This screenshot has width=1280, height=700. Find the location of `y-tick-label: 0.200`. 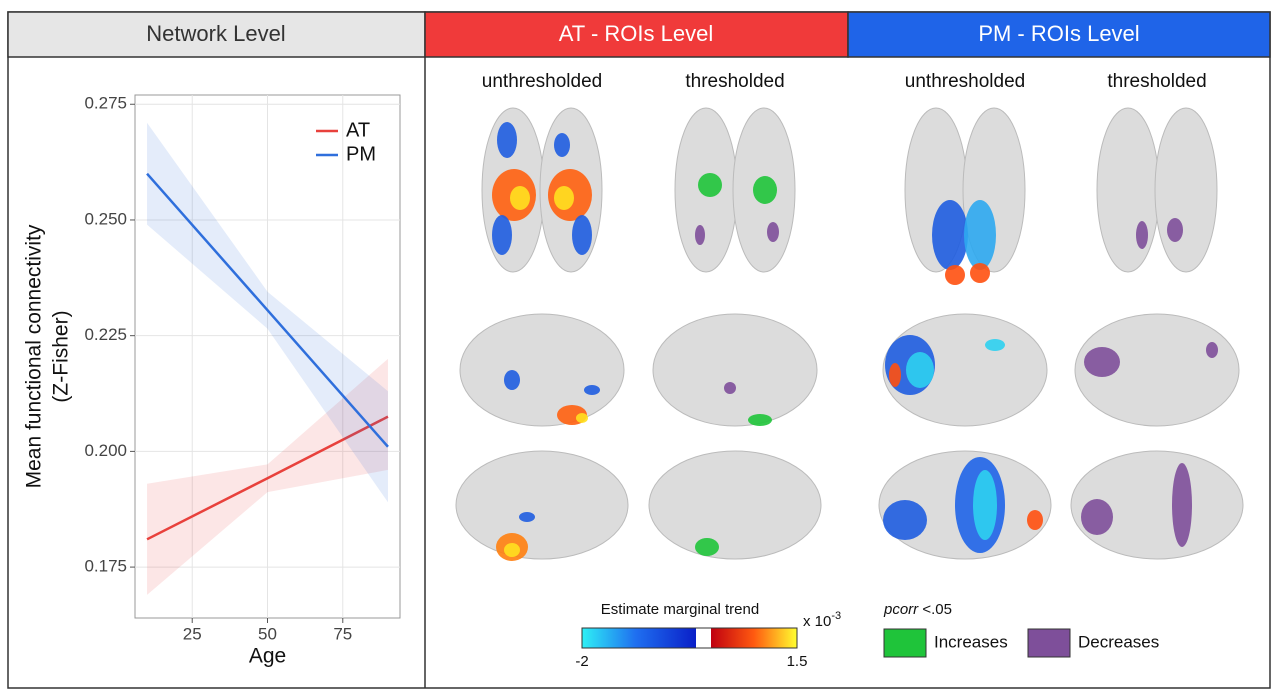

y-tick-label: 0.200 is located at coordinates (105, 450).